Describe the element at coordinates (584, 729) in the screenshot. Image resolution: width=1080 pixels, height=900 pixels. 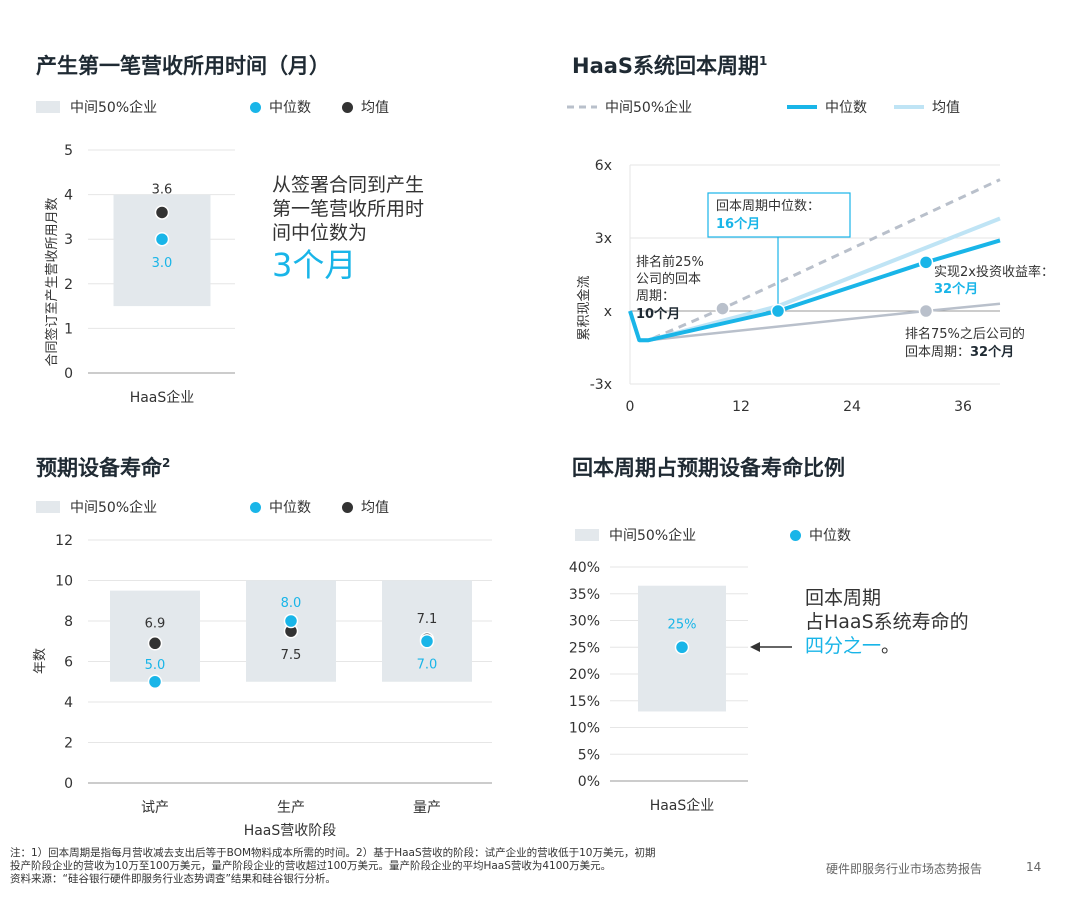
I see `y-tick-label: 10%` at that location.